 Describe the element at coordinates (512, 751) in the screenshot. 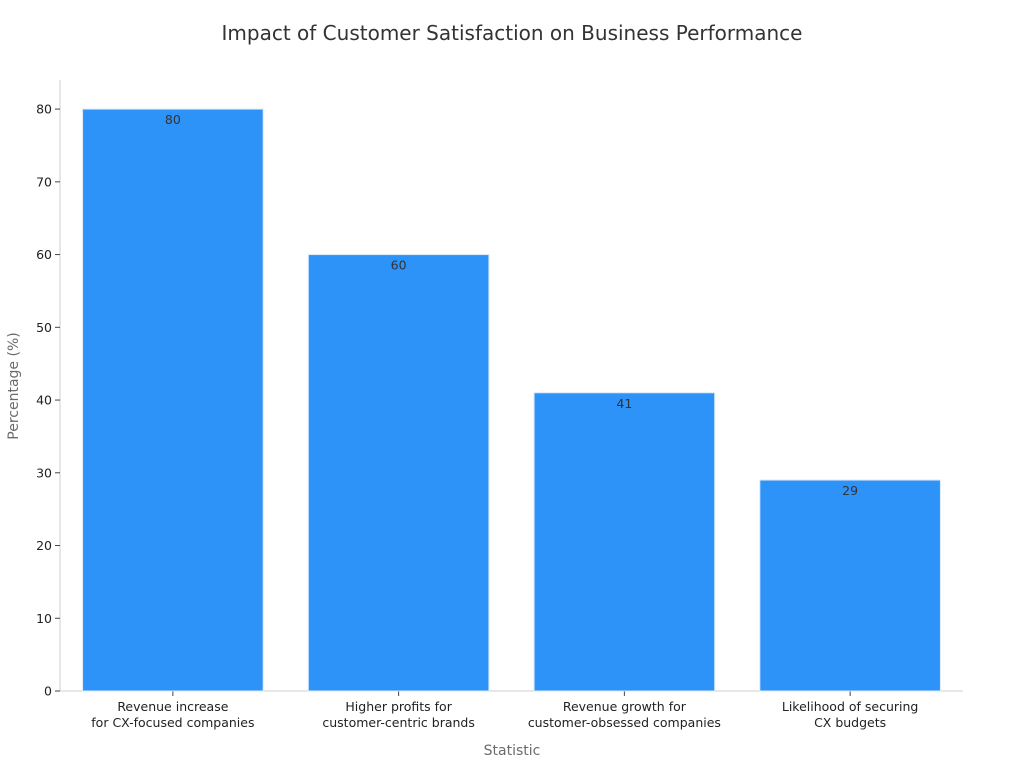

I see `x-axis-label: Statistic` at that location.